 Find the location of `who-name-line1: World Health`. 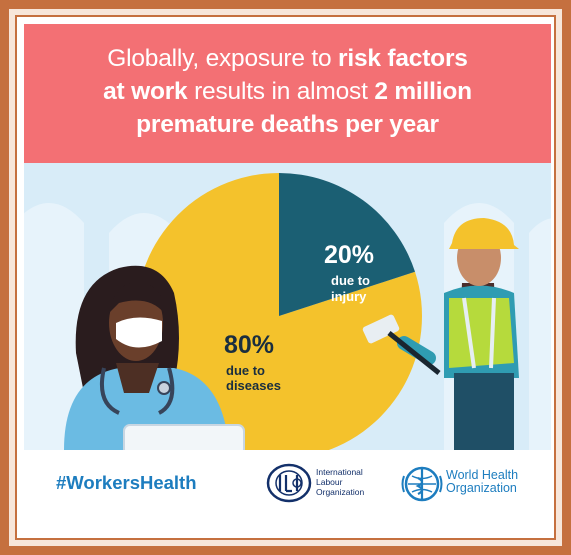

who-name-line1: World Health is located at coordinates (482, 475).